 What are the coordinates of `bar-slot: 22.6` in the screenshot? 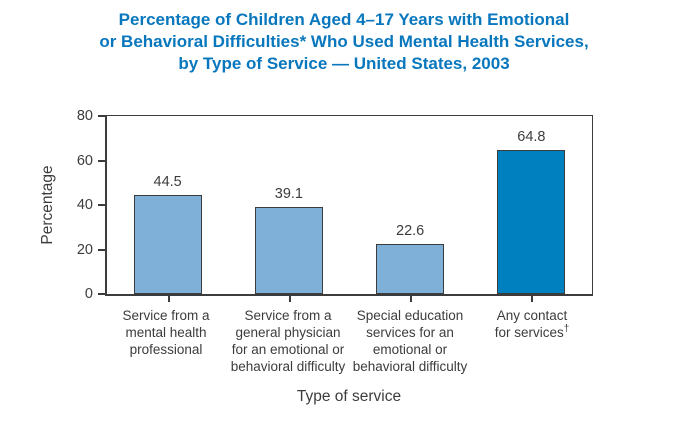 It's located at (410, 209).